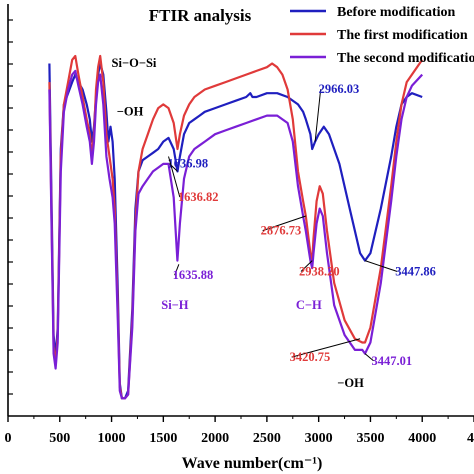 The width and height of the screenshot is (474, 474). Describe the element at coordinates (309, 305) in the screenshot. I see `annotation-label: C−H` at that location.